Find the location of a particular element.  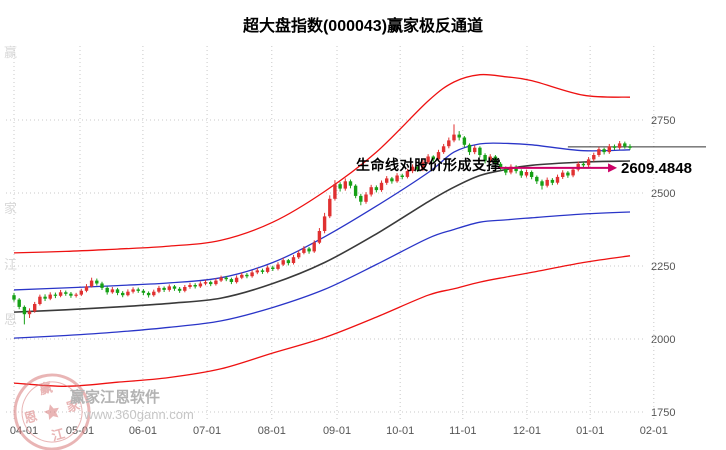

watermark-brand: 赢家江恩软件 is located at coordinates (115, 397).